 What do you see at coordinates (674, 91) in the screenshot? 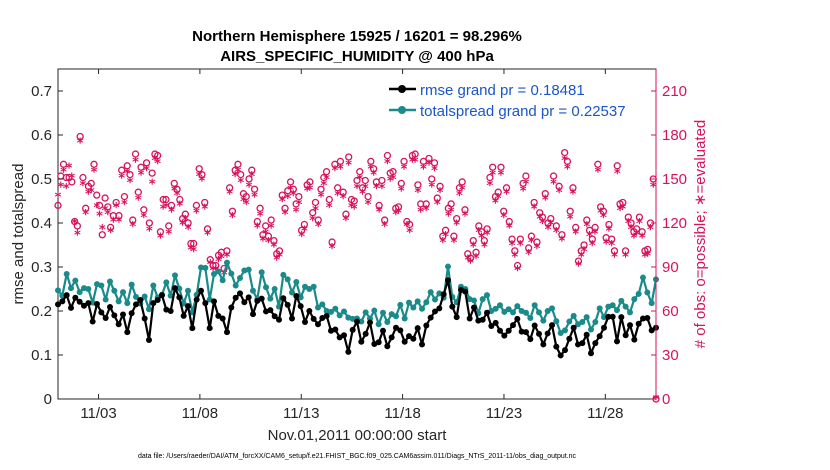
I see `y-tick-label-right: 210` at bounding box center [674, 91].